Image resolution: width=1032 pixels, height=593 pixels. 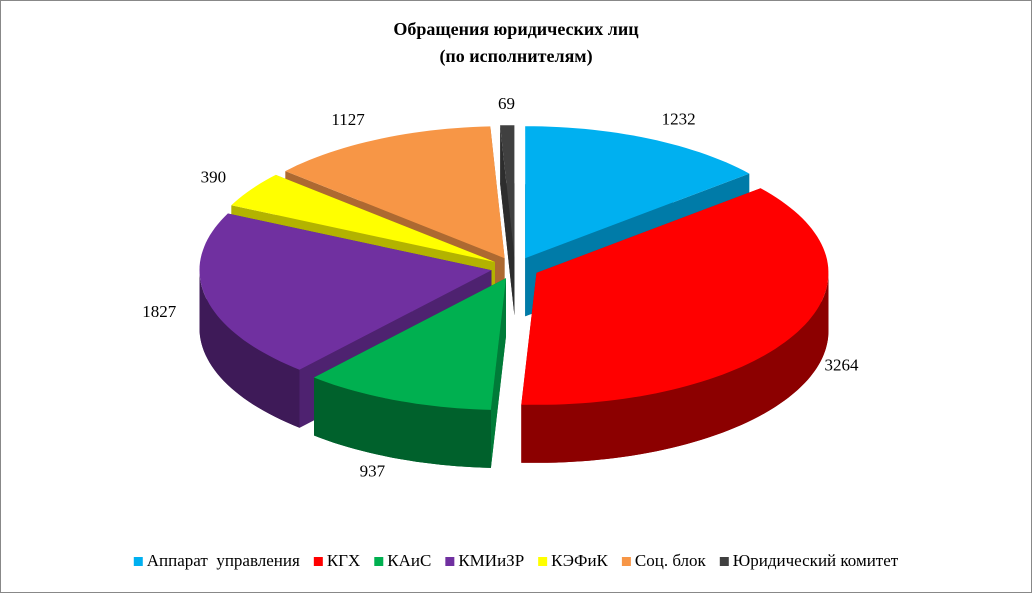 What do you see at coordinates (214, 176) in the screenshot?
I see `value-label: 390` at bounding box center [214, 176].